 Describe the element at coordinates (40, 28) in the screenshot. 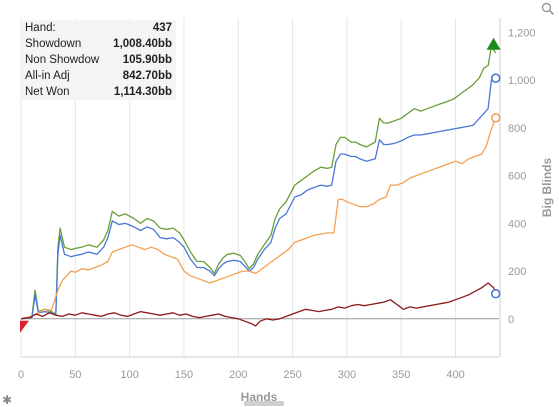

I see `stat-label: Hand:` at that location.